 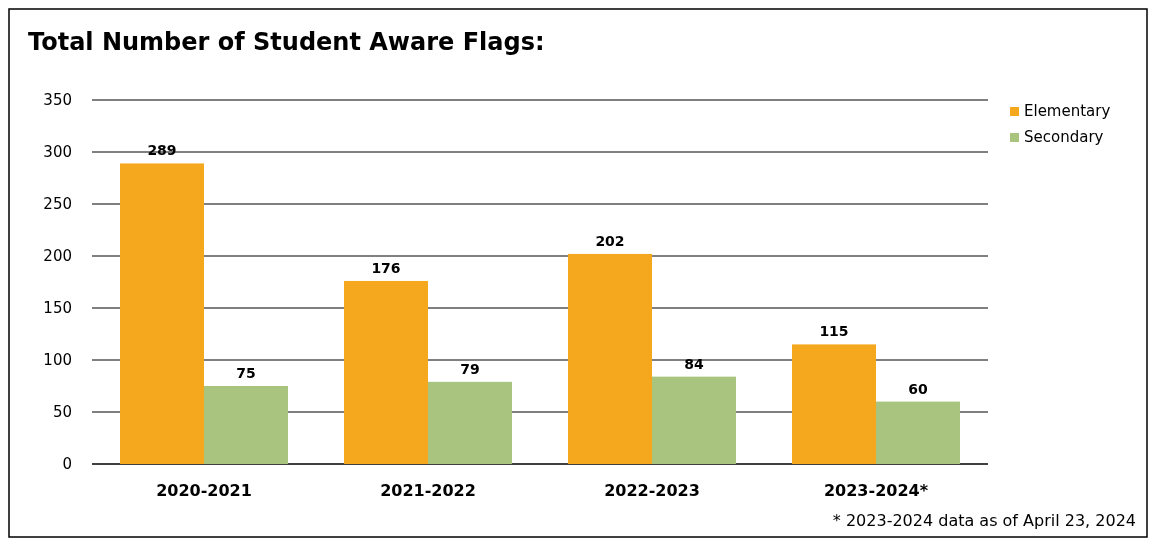 What do you see at coordinates (246, 373) in the screenshot?
I see `data-label: 75` at bounding box center [246, 373].